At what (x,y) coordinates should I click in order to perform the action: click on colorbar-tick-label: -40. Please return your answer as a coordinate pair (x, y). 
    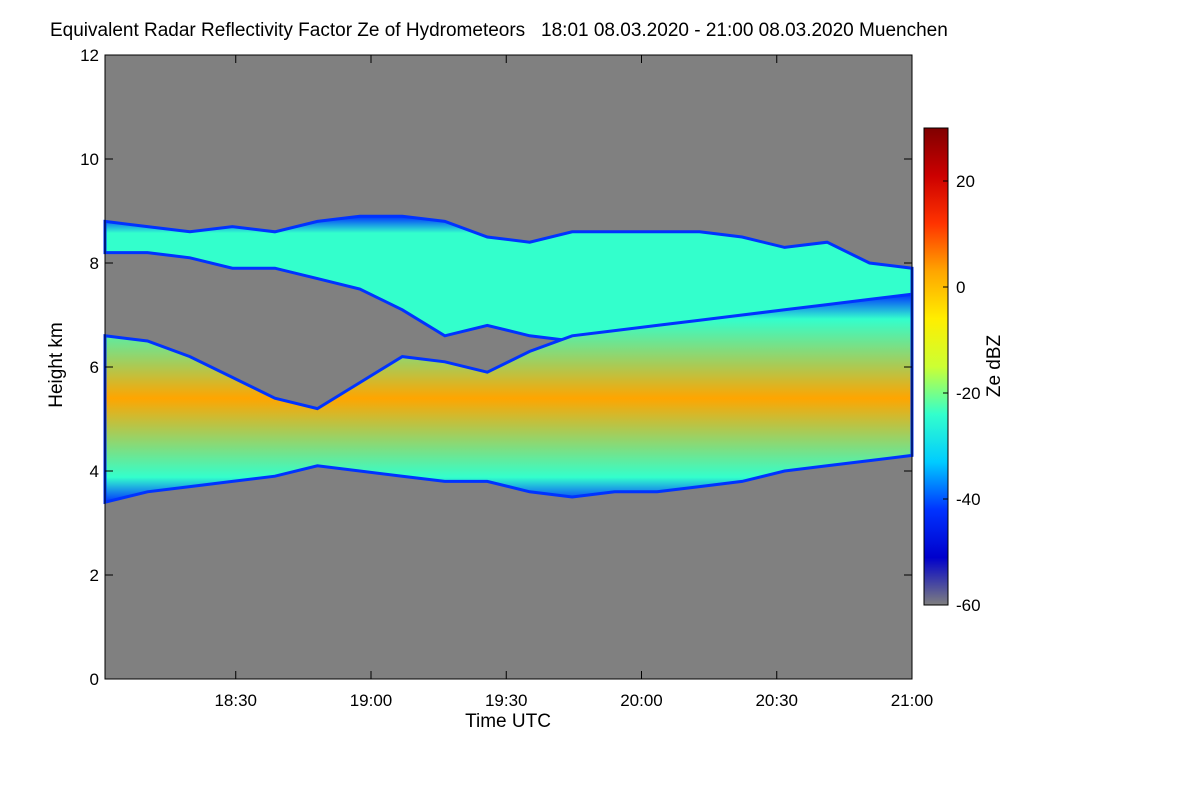
    Looking at the image, I should click on (968, 499).